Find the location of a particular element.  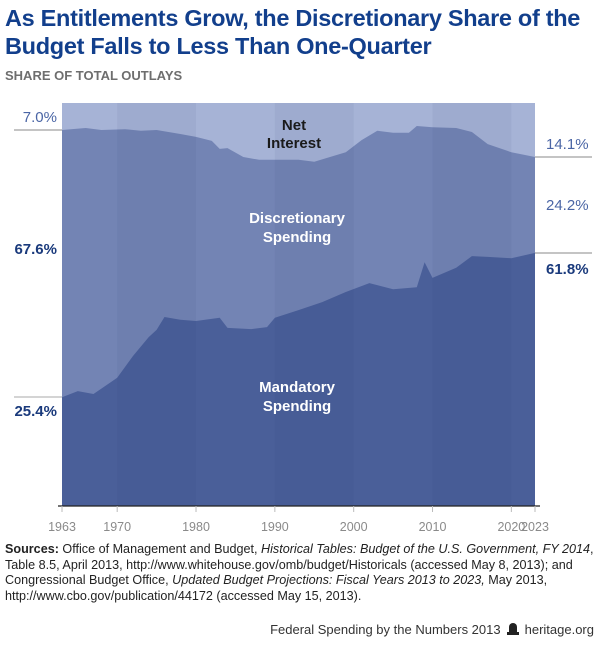

series-label-mandatory-2: Spending is located at coordinates (297, 406).